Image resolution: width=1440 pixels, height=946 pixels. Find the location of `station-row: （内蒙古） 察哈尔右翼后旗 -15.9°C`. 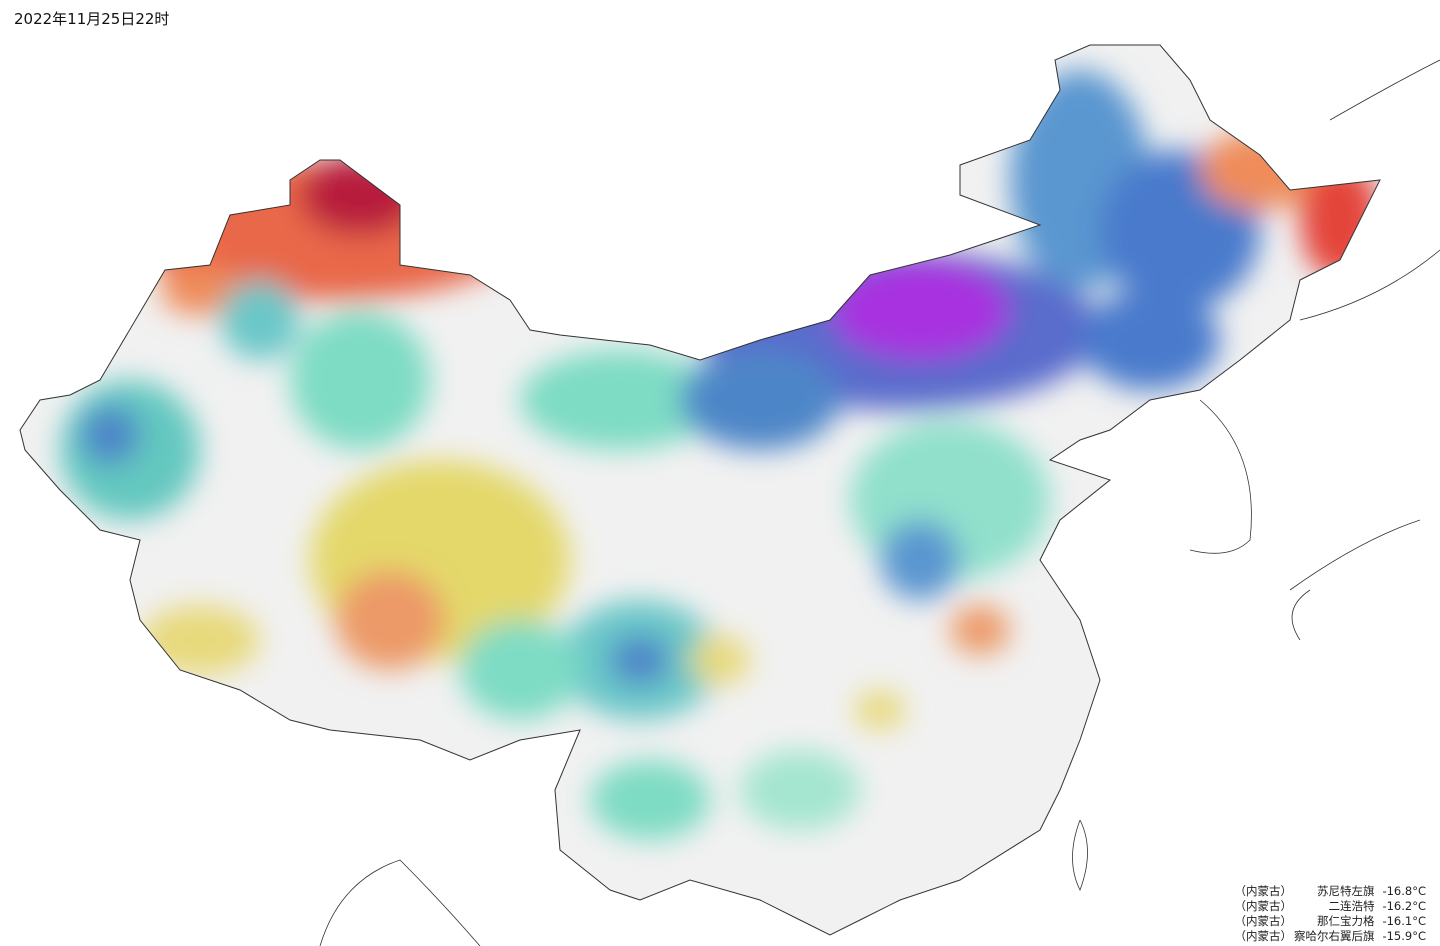

station-row: （内蒙古） 察哈尔右翼后旗 -15.9°C is located at coordinates (1329, 936).